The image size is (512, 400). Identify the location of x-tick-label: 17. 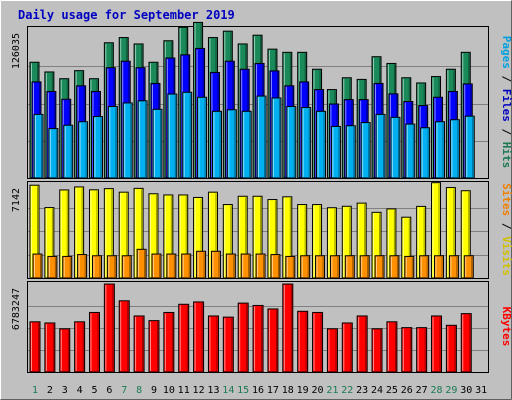
(273, 390).